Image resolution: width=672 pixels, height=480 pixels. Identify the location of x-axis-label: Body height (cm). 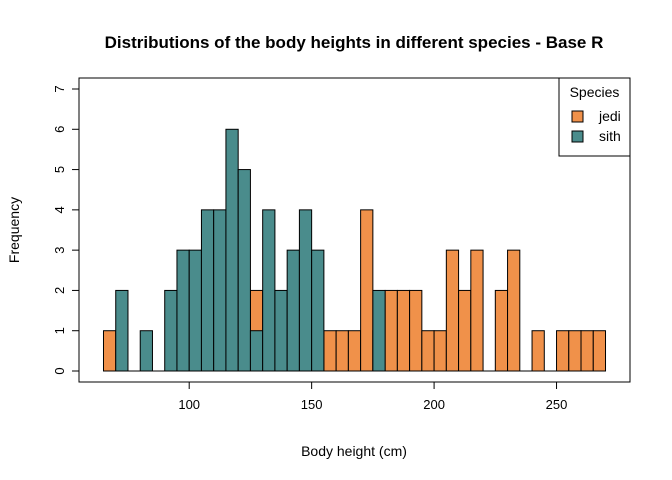
(354, 451).